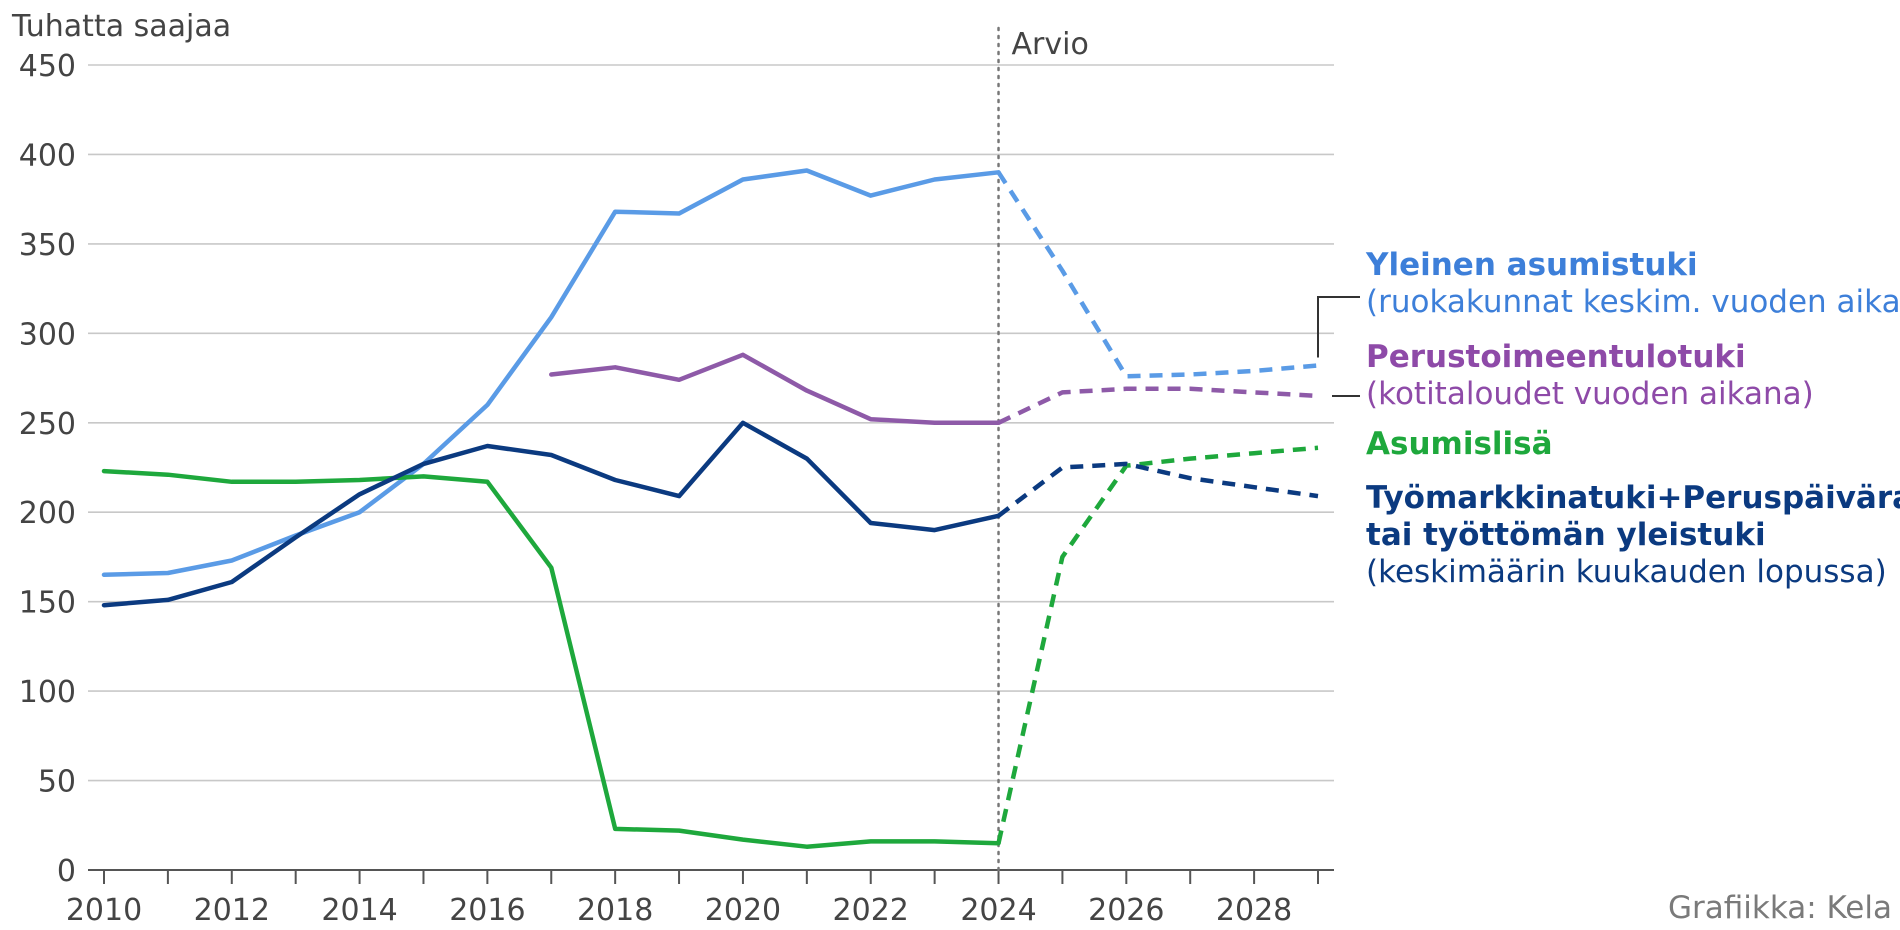 This screenshot has height=930, width=1900. I want to click on legend-asumislisa: Asumislisä, so click(1459, 444).